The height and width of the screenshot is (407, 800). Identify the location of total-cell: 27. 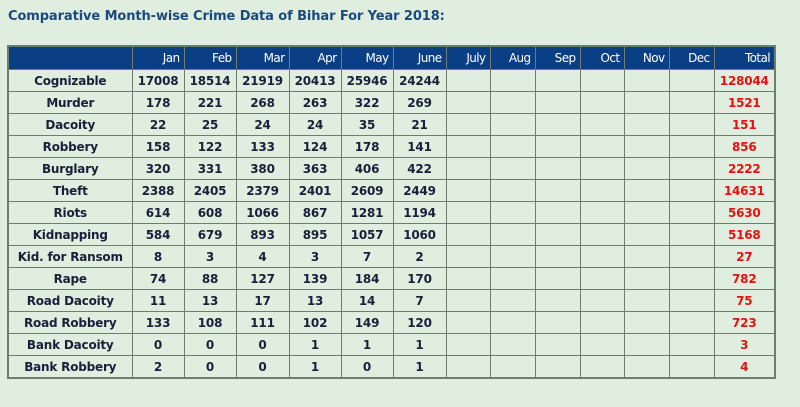
(744, 256).